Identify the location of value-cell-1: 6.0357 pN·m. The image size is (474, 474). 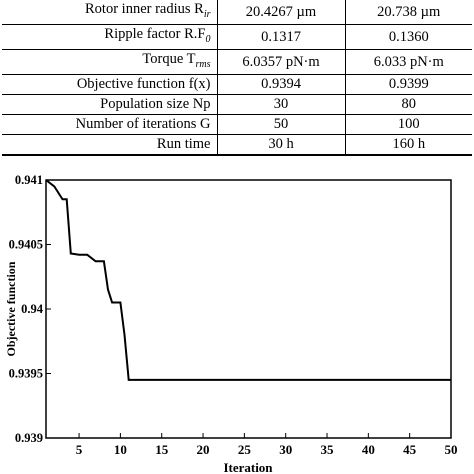
(281, 61).